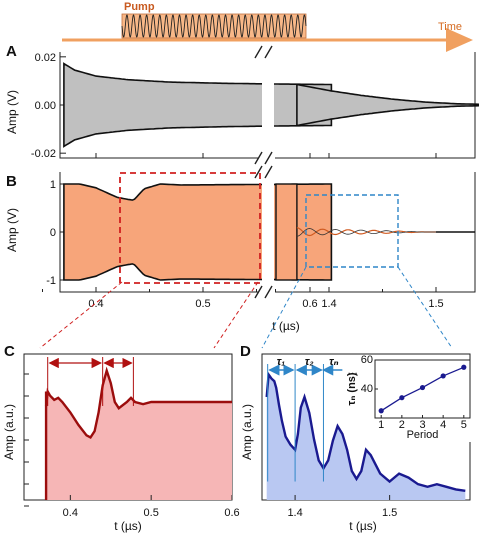 This screenshot has height=537, width=479. What do you see at coordinates (450, 27) in the screenshot?
I see `time-label: Time` at bounding box center [450, 27].